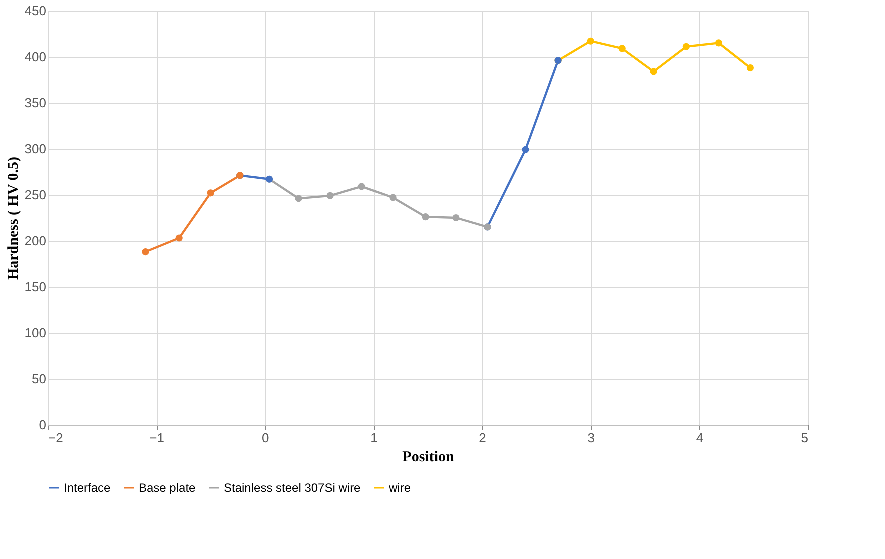  What do you see at coordinates (804, 438) in the screenshot?
I see `x-tick-label: 5` at bounding box center [804, 438].